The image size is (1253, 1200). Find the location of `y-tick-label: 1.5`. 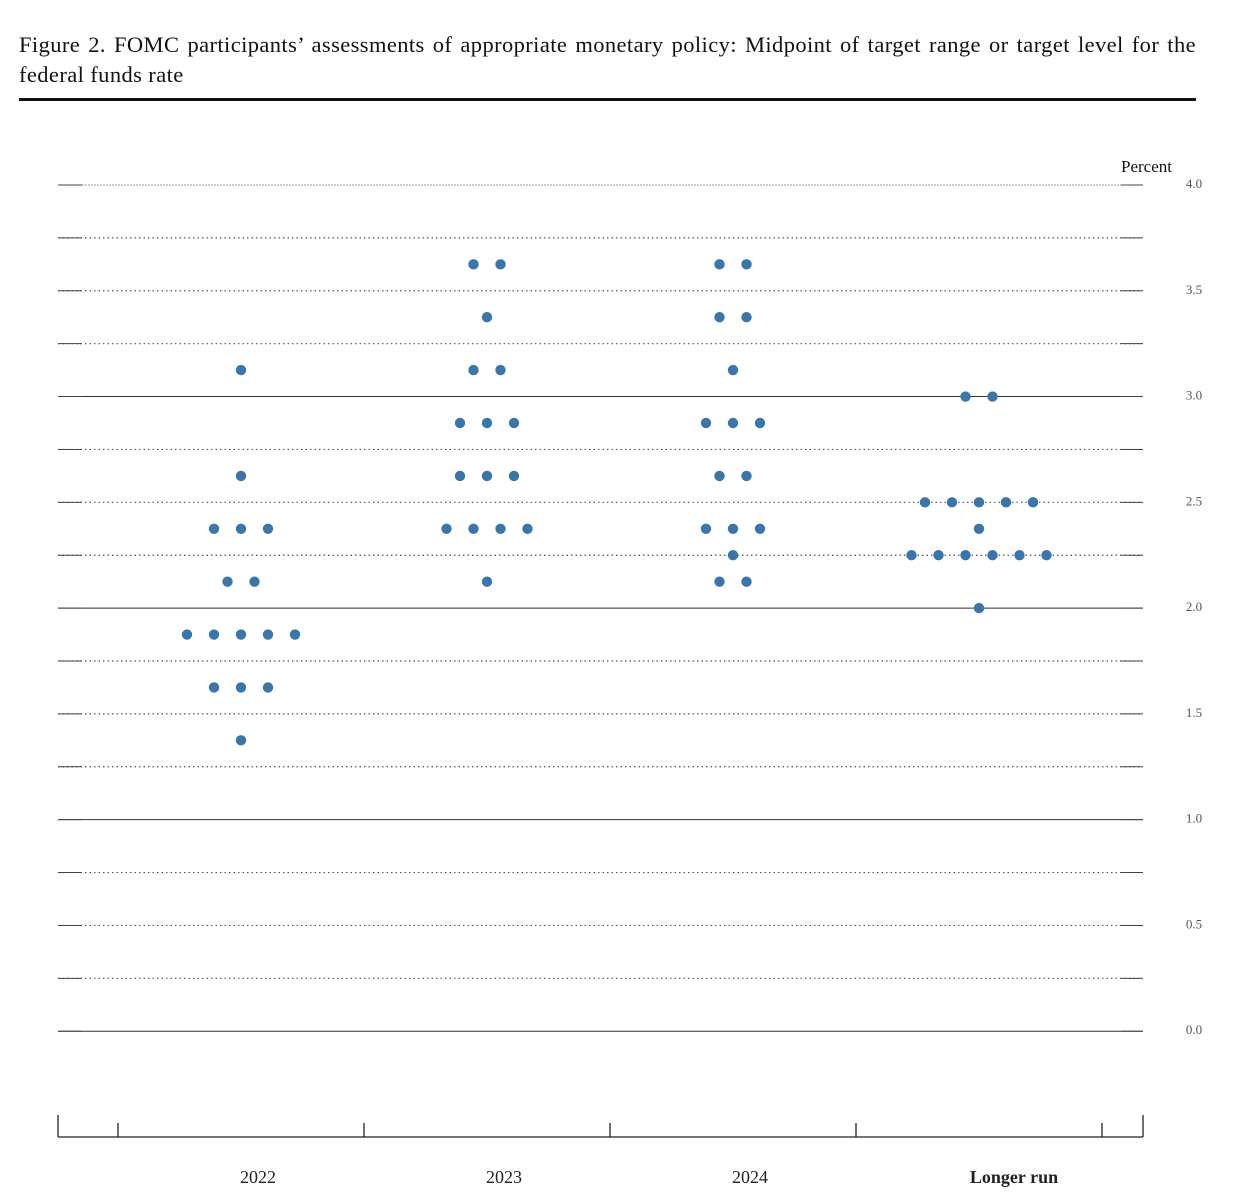

y-tick-label: 1.5 is located at coordinates (1194, 712).